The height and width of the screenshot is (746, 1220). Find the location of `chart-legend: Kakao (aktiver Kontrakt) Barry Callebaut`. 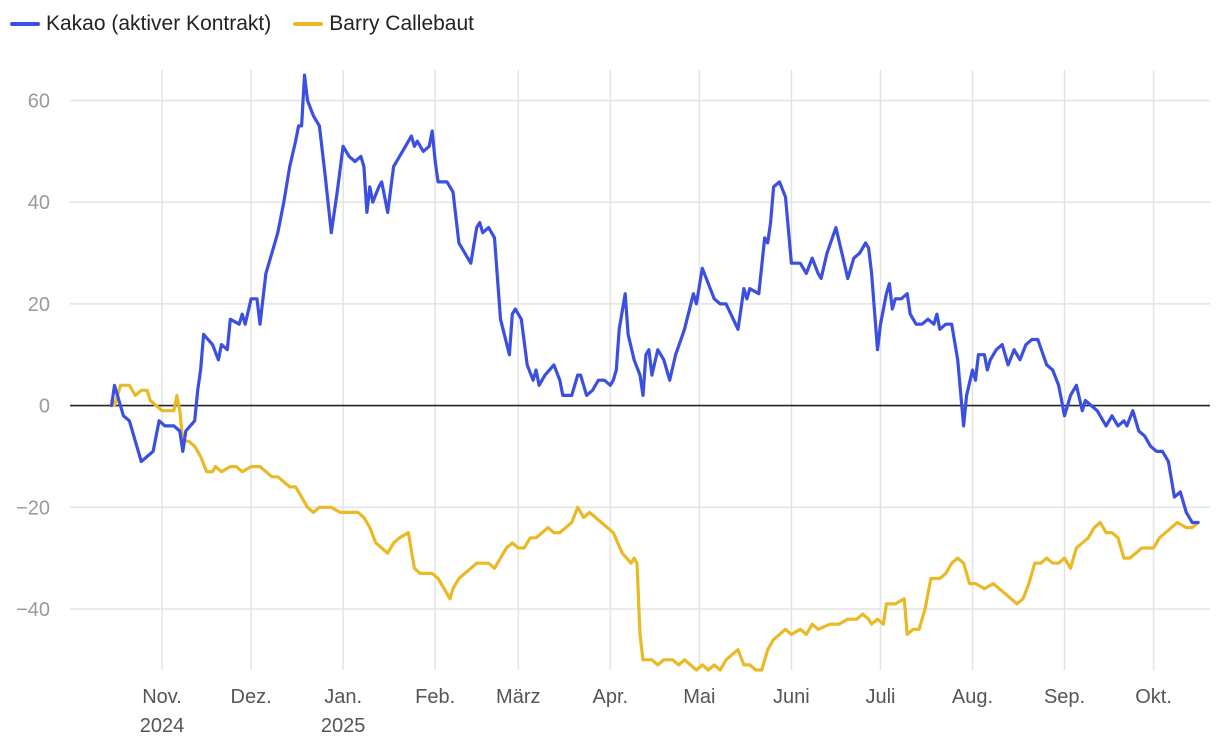

chart-legend: Kakao (aktiver Kontrakt) Barry Callebaut is located at coordinates (253, 24).